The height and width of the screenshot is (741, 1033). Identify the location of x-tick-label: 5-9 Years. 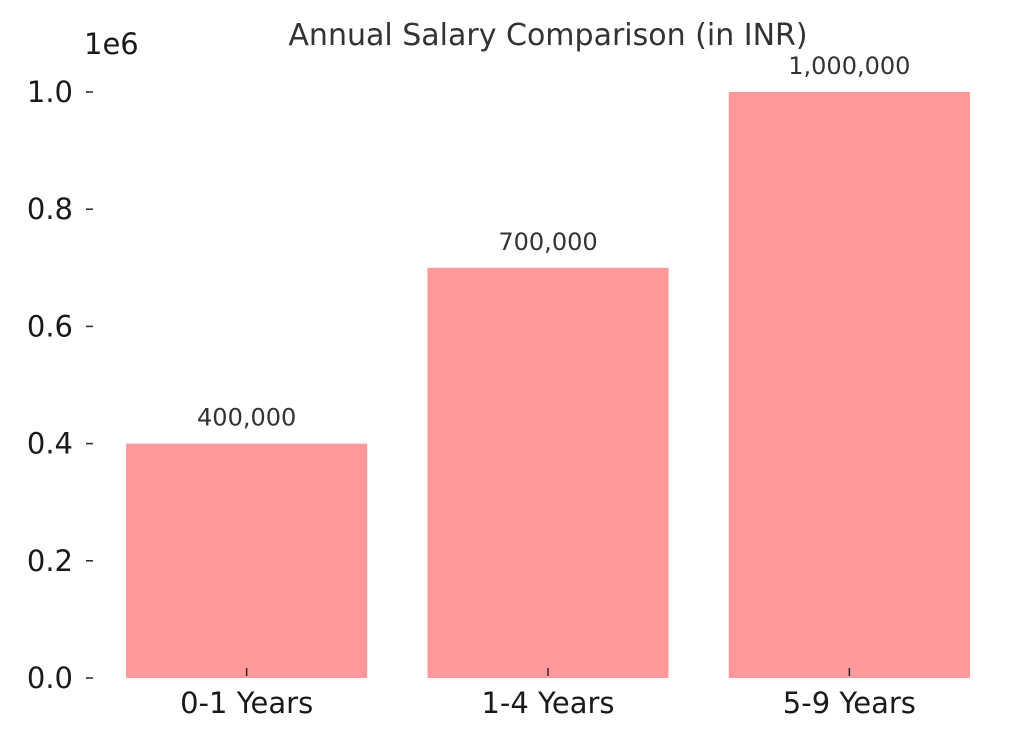
(849, 703).